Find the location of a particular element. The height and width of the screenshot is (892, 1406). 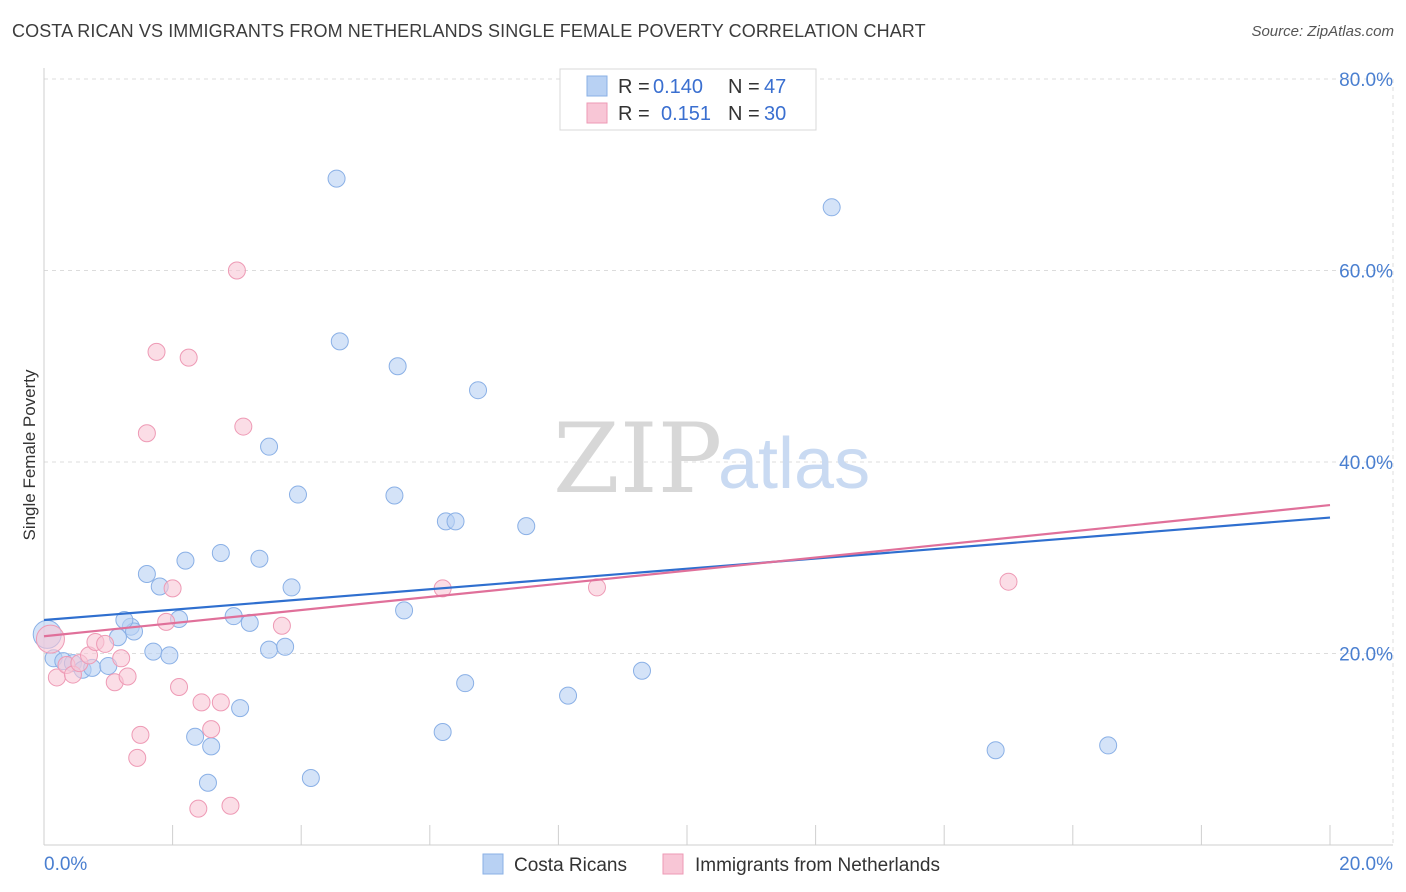

legend-n-label-2: N = is located at coordinates (744, 114).